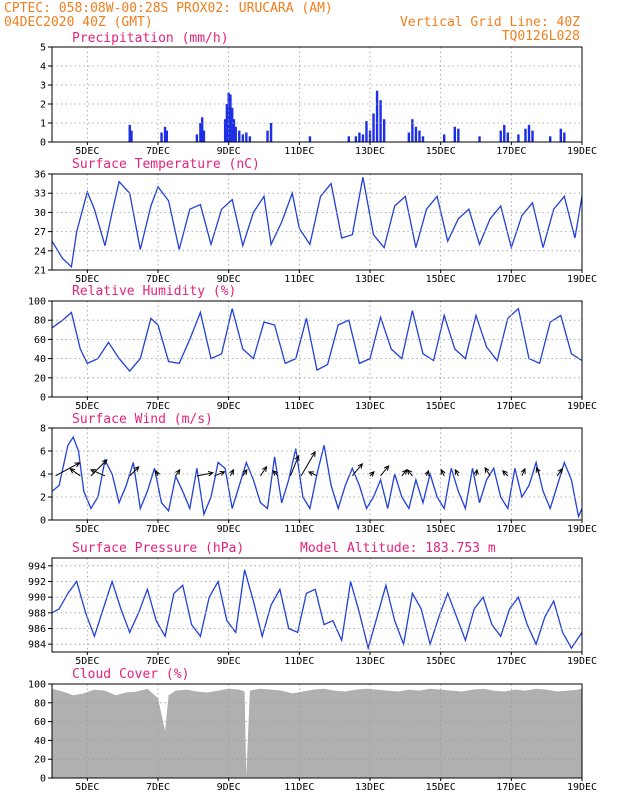 The height and width of the screenshot is (800, 618). Describe the element at coordinates (37, 685) in the screenshot. I see `y-tick-label: 100` at that location.